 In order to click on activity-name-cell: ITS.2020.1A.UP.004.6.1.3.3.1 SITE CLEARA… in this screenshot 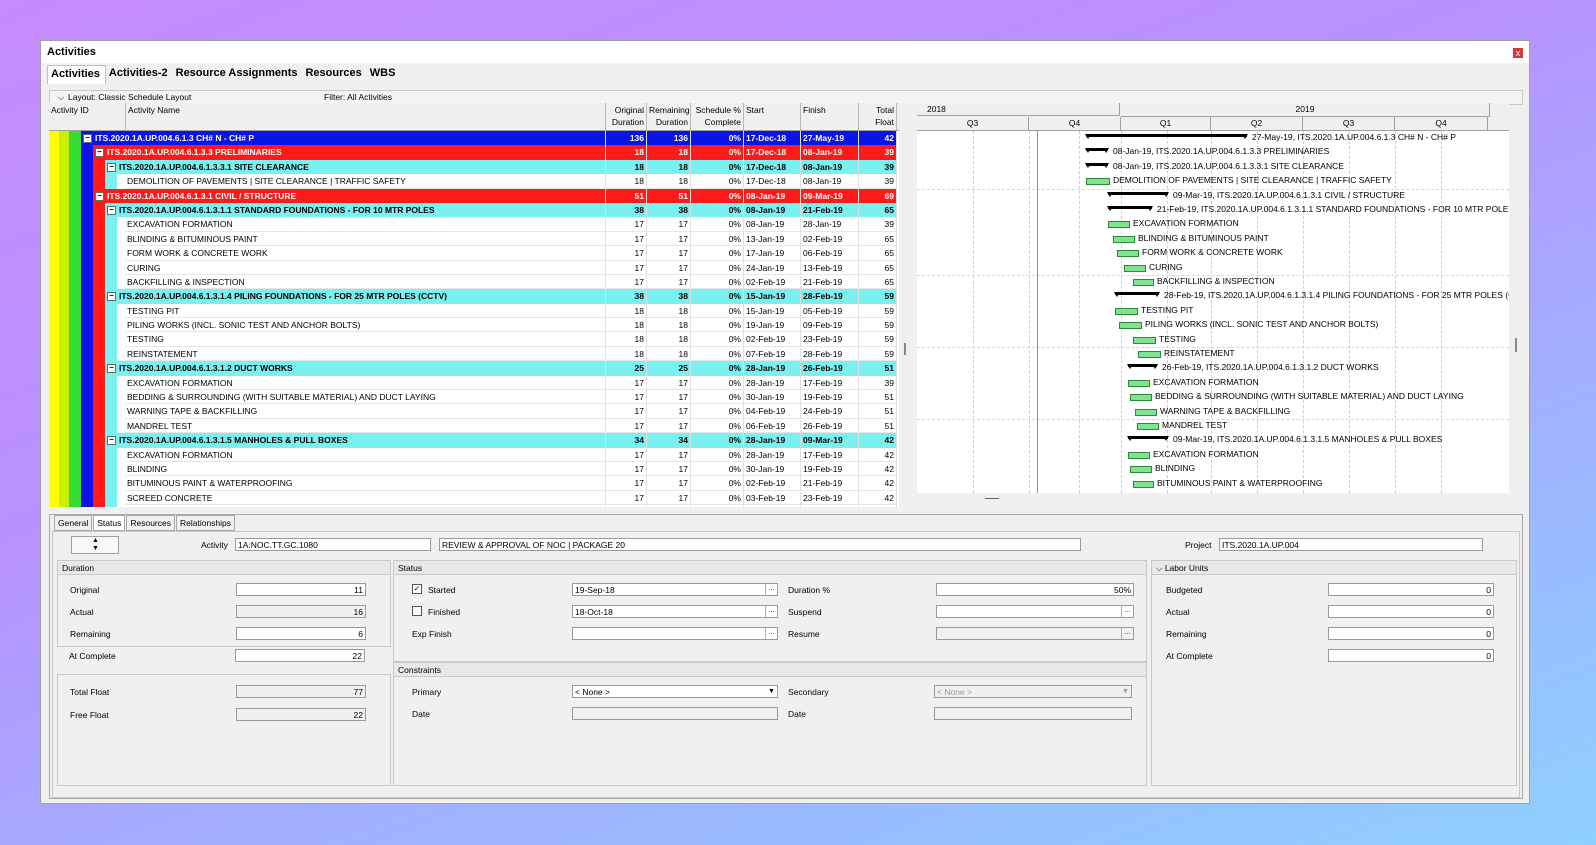, I will do `click(361, 167)`.